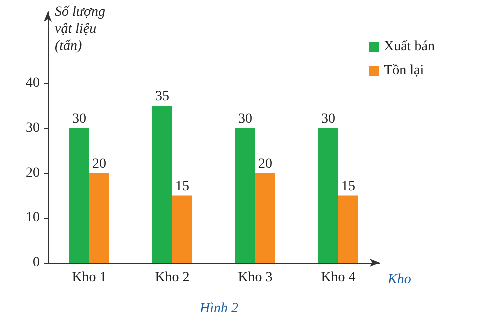 The image size is (485, 327). What do you see at coordinates (410, 47) in the screenshot?
I see `legend-label: Xuất bán` at bounding box center [410, 47].